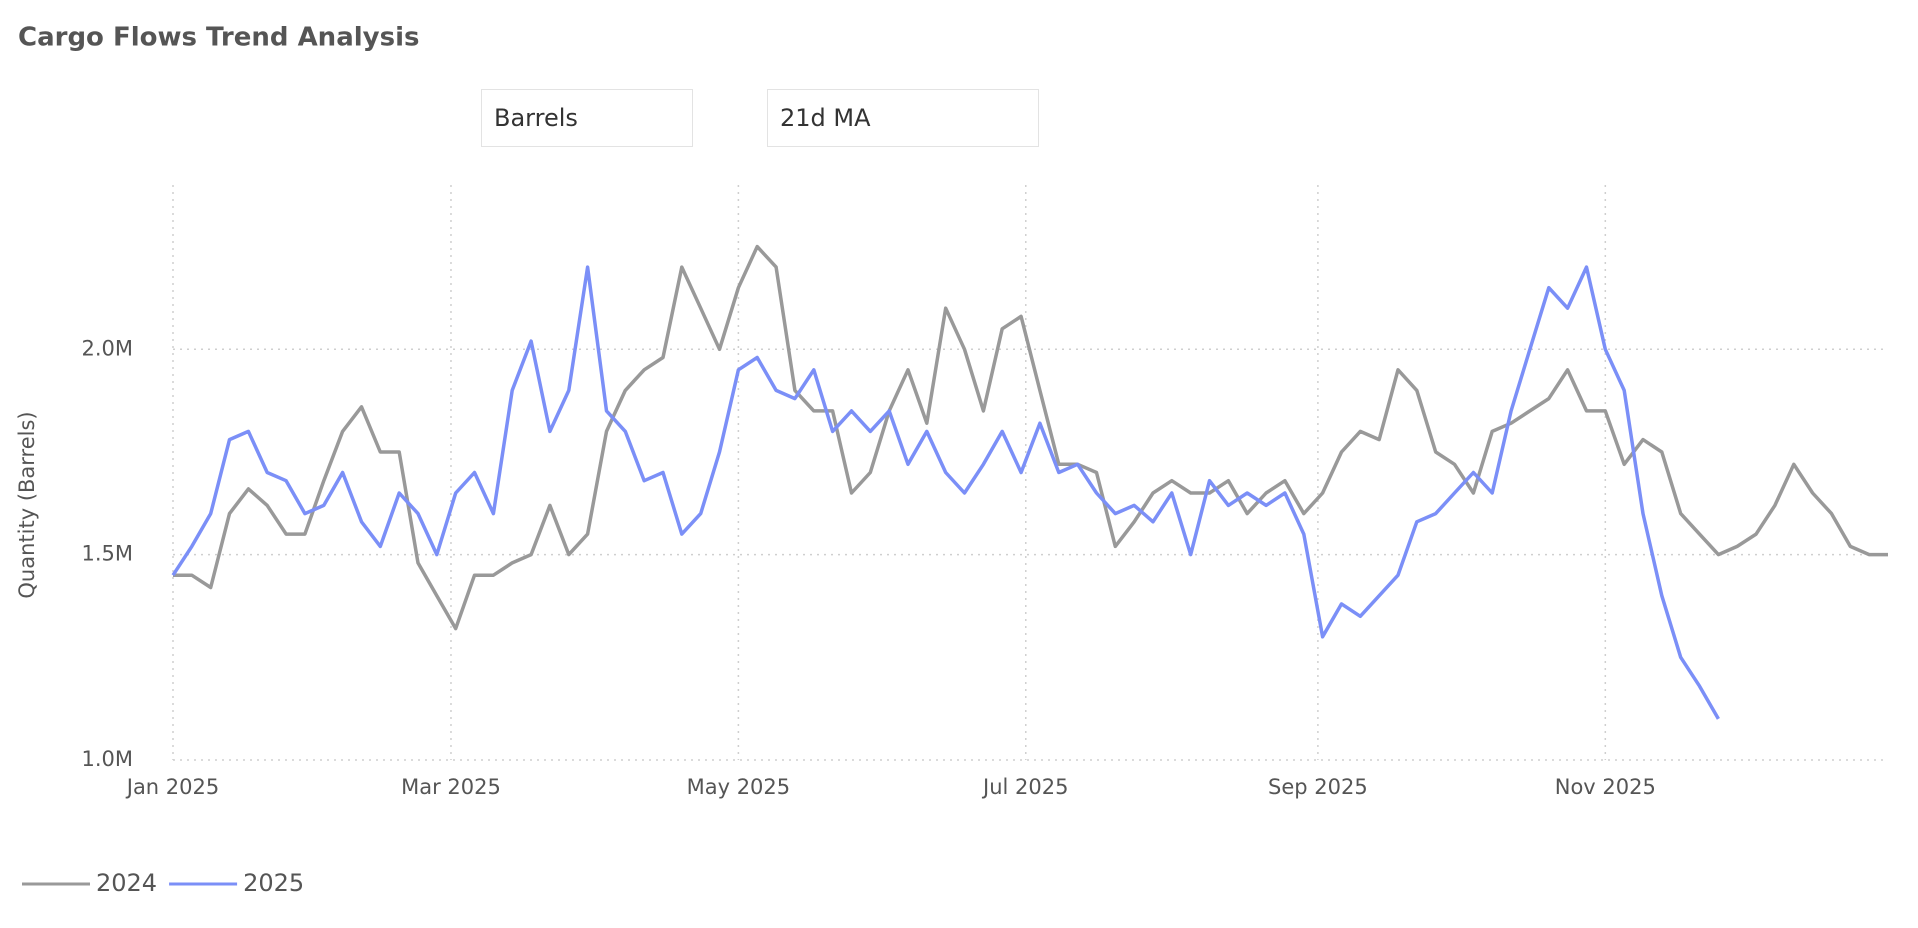 This screenshot has width=1918, height=928. Describe the element at coordinates (739, 787) in the screenshot. I see `x-tick-label: May 2025` at that location.